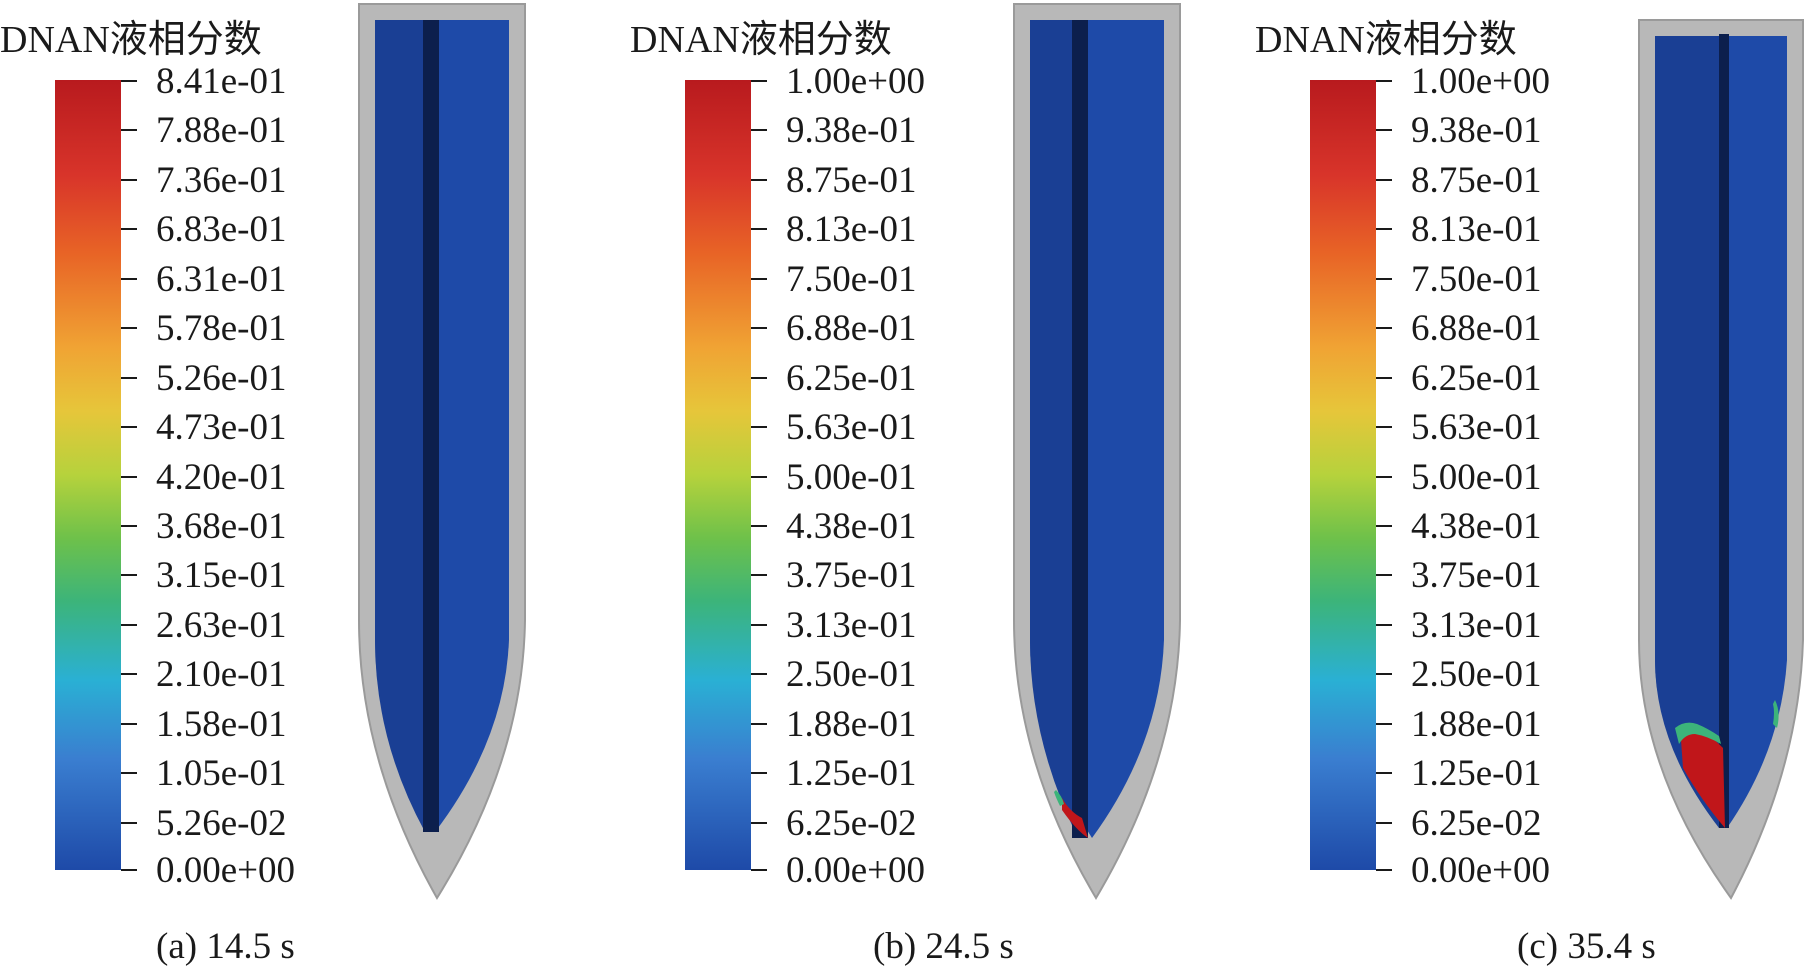 The height and width of the screenshot is (977, 1814). What do you see at coordinates (1476, 130) in the screenshot?
I see `tick-label: 9.38e-01` at bounding box center [1476, 130].